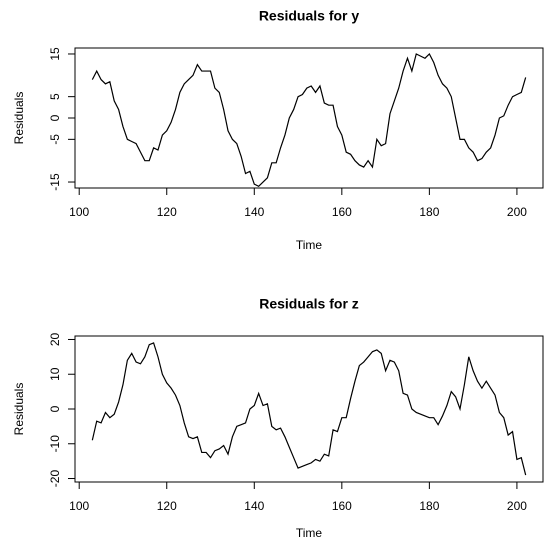  I want to click on chart-title: Residuals for z, so click(309, 304).